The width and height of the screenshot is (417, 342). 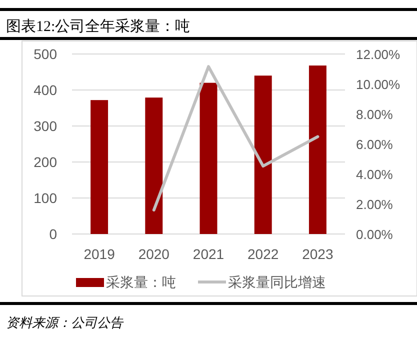 I want to click on y2-tick-label: 6.00%, so click(x=375, y=144).